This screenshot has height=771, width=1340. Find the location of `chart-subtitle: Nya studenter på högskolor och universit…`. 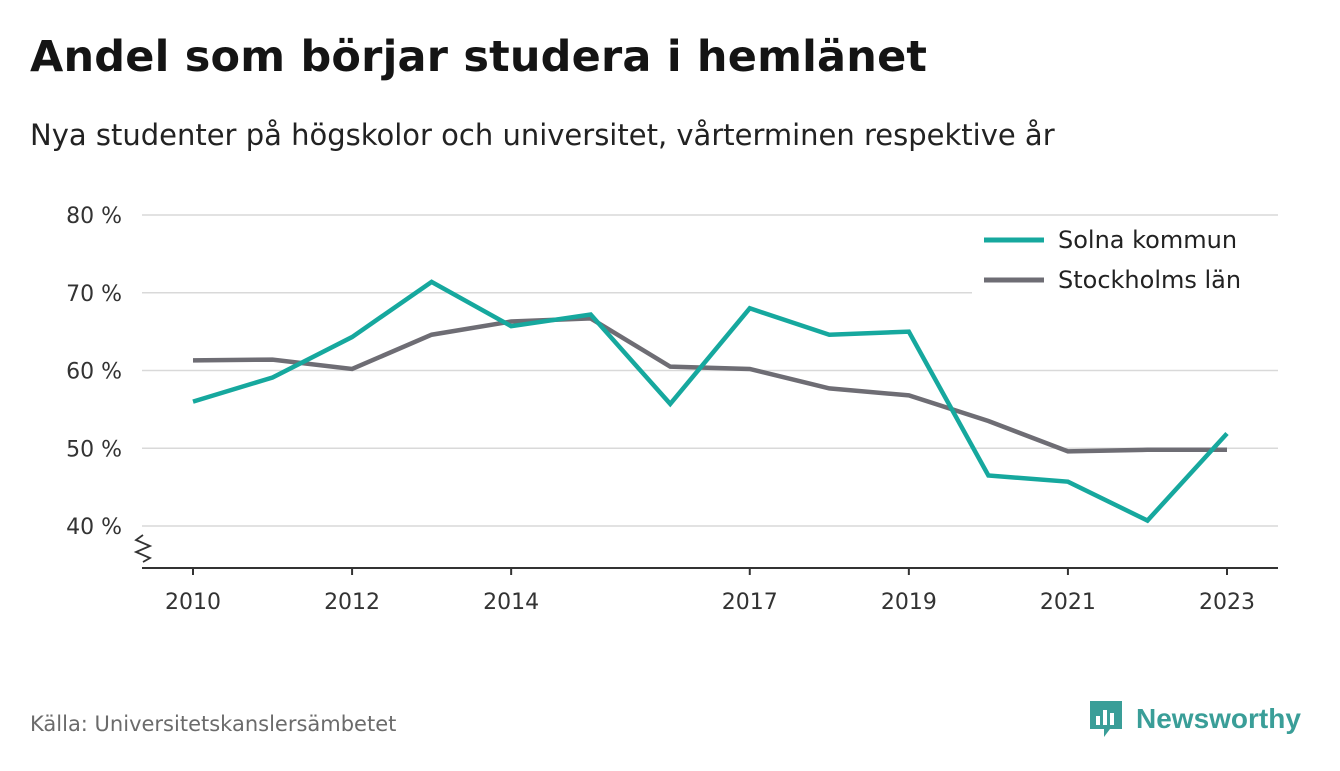

chart-subtitle: Nya studenter på högskolor och universit… is located at coordinates (542, 135).